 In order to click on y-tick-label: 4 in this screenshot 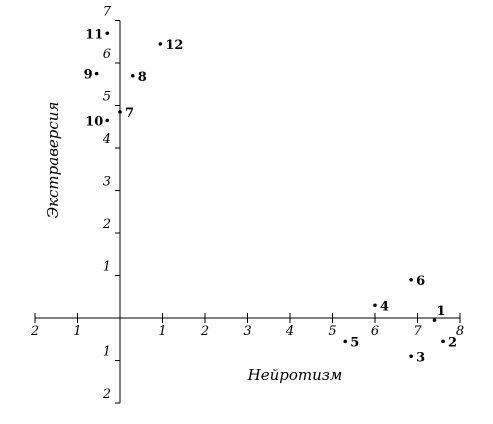, I will do `click(106, 139)`.